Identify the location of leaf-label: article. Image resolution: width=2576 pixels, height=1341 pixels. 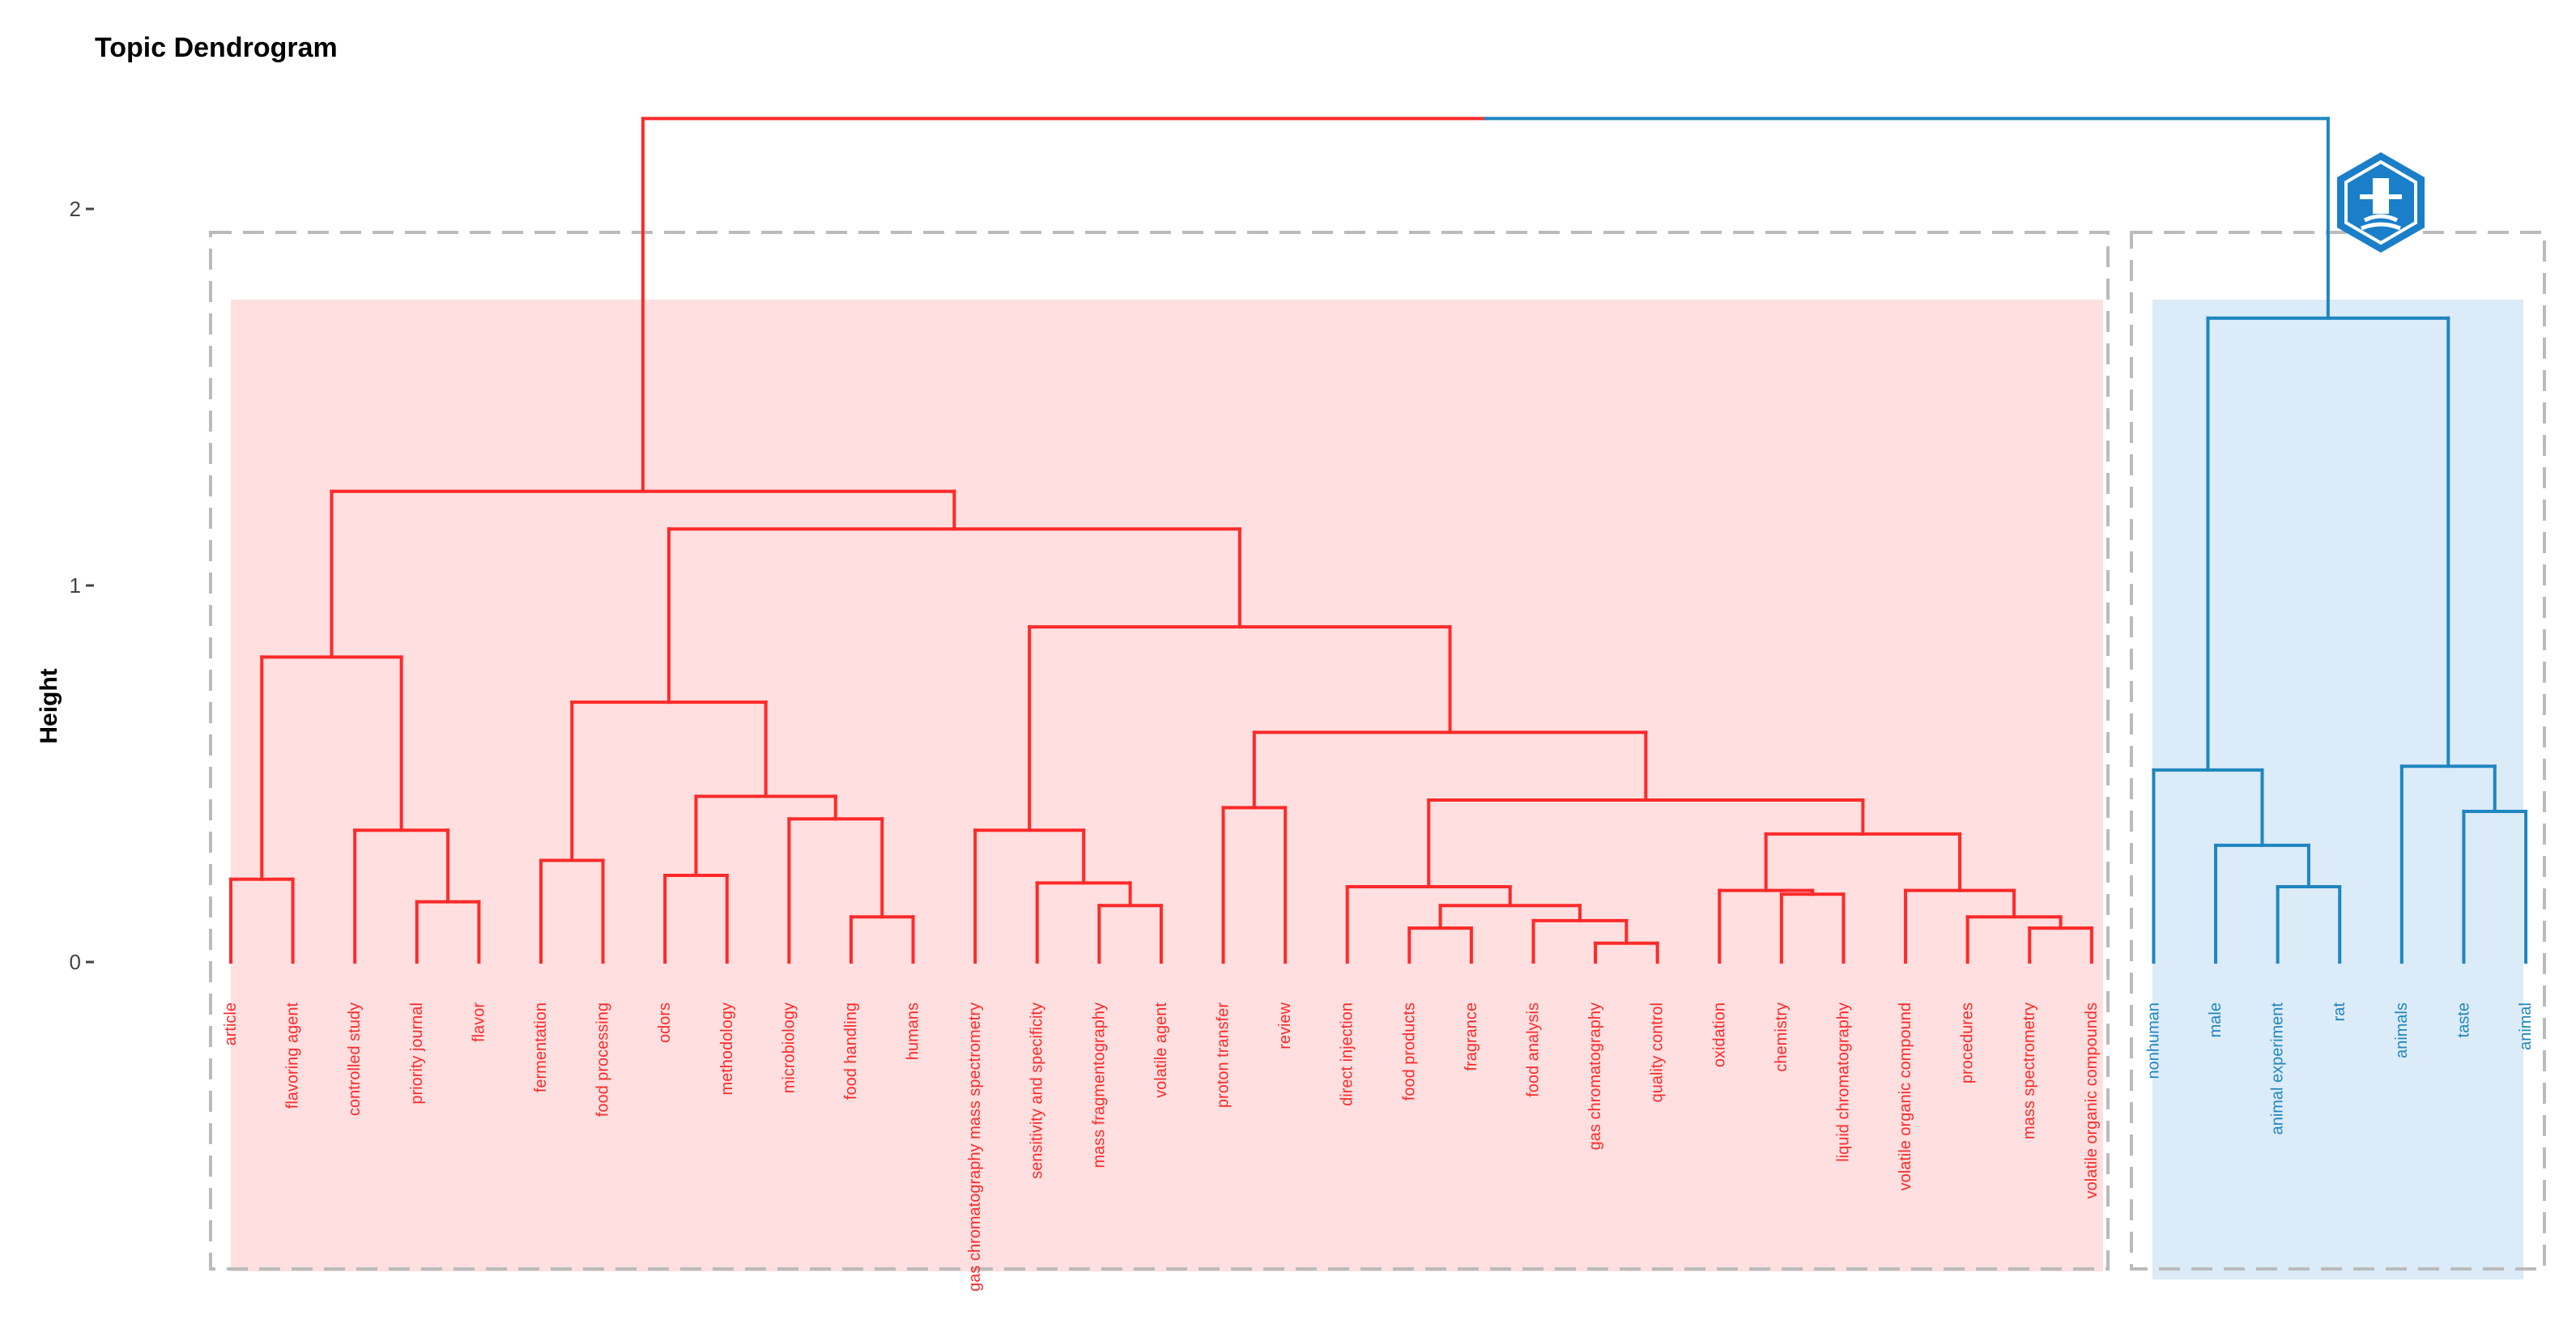
(231, 1024).